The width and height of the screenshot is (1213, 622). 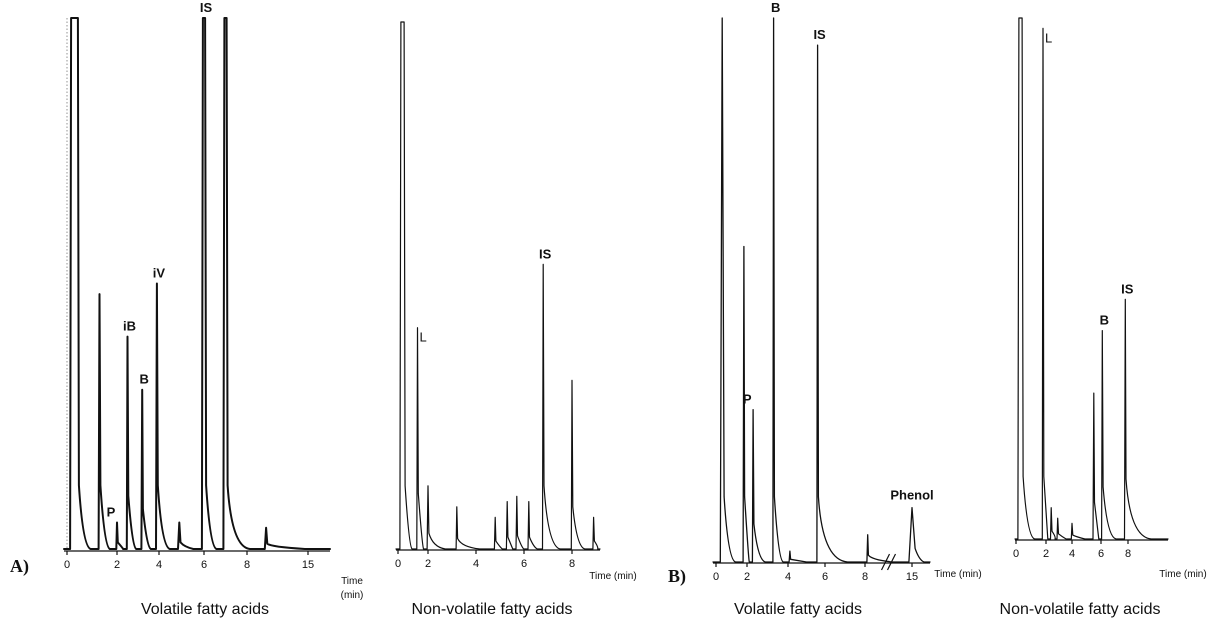 What do you see at coordinates (911, 495) in the screenshot?
I see `peak-label-phenol: Phenol` at bounding box center [911, 495].